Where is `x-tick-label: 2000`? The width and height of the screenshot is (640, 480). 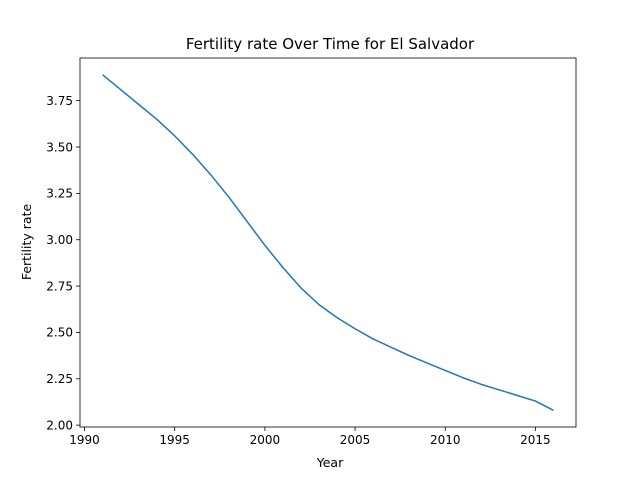
x-tick-label: 2000 is located at coordinates (265, 440).